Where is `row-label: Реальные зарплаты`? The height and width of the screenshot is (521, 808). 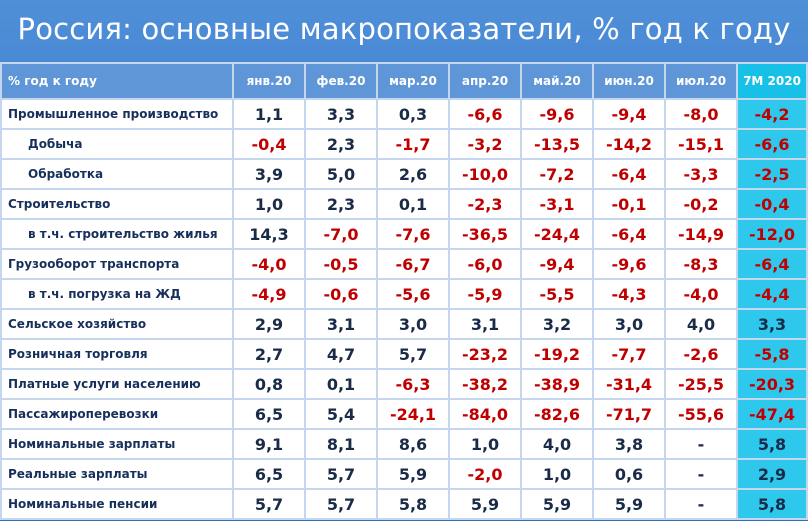 row-label: Реальные зарплаты is located at coordinates (117, 474).